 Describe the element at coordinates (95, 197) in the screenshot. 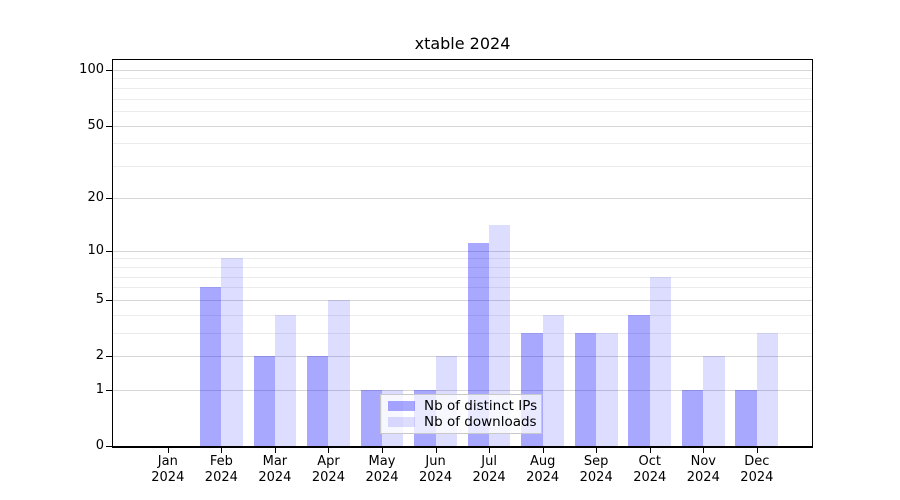

I see `y-tick-label: 20` at that location.